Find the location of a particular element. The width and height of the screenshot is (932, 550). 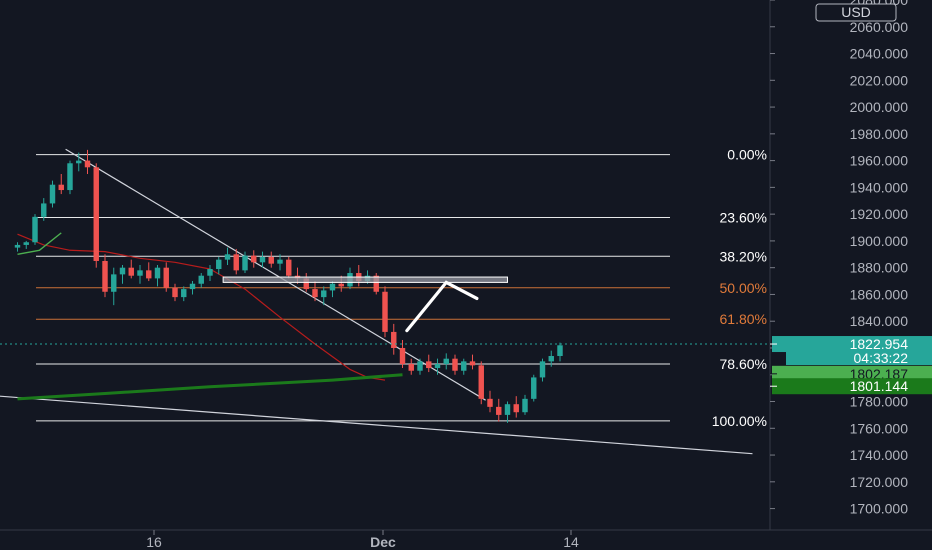

last-price-tag: 1822.954 is located at coordinates (851, 344).